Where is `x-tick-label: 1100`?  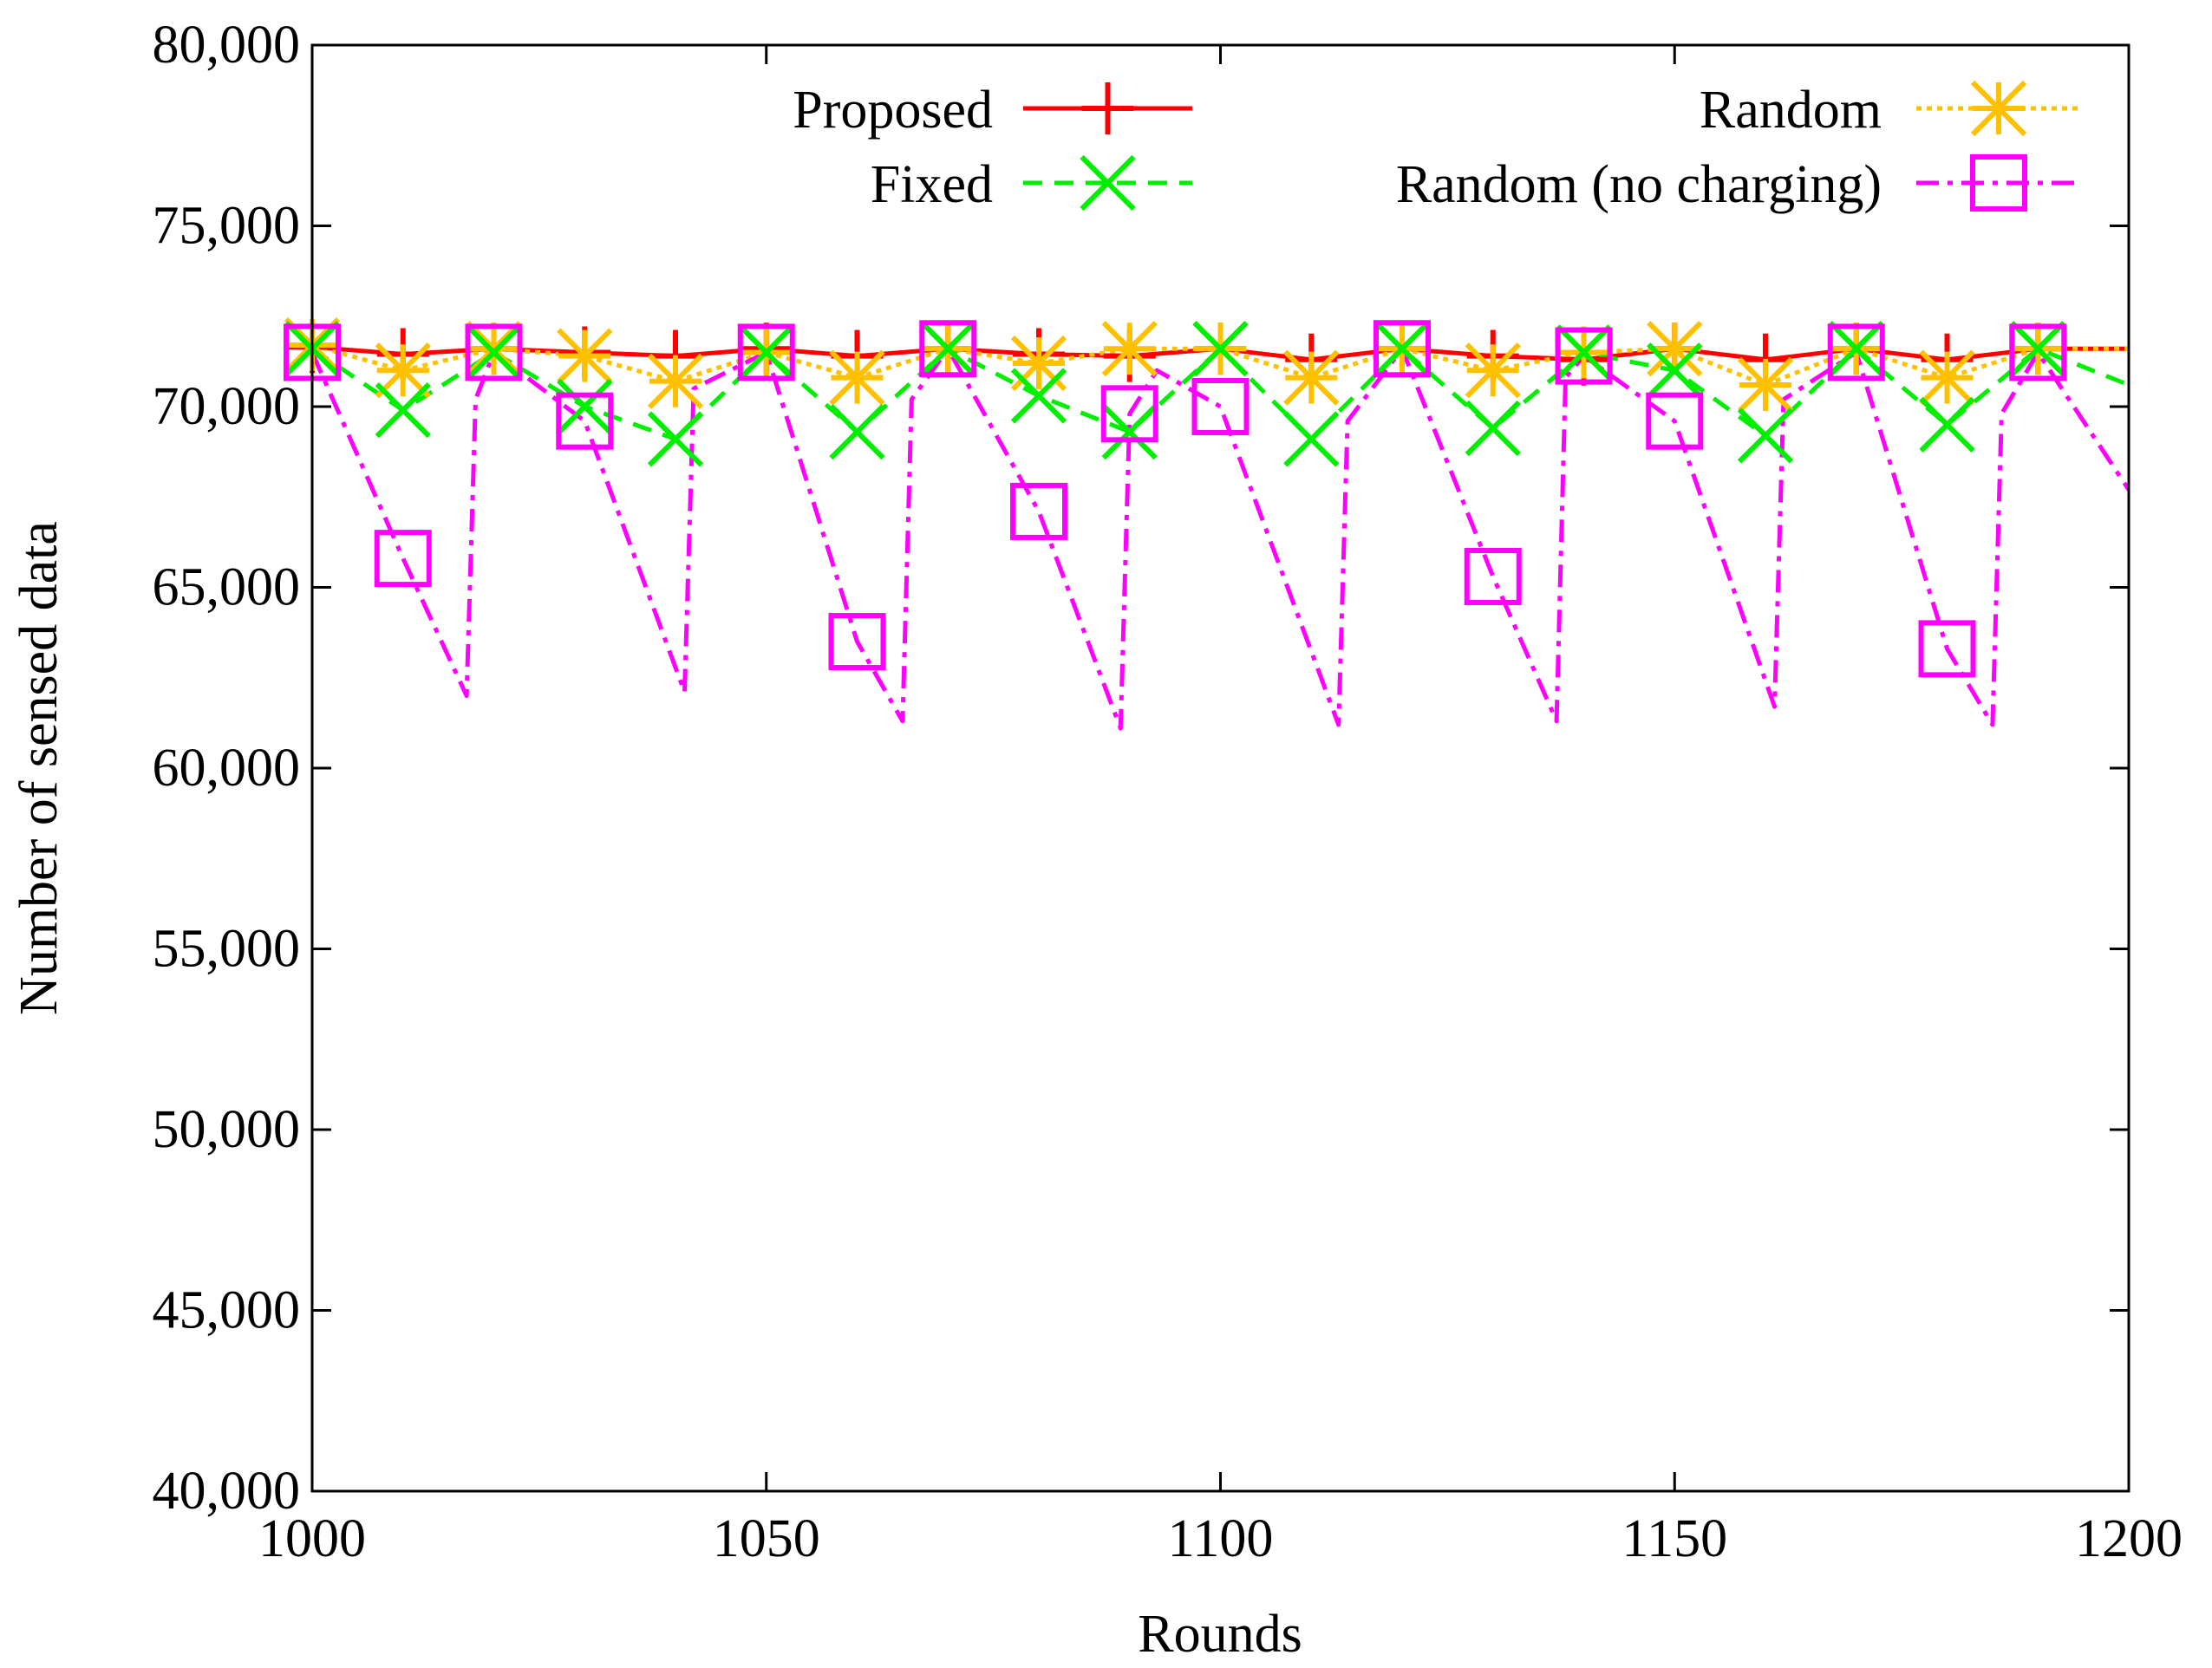
x-tick-label: 1100 is located at coordinates (1221, 1538).